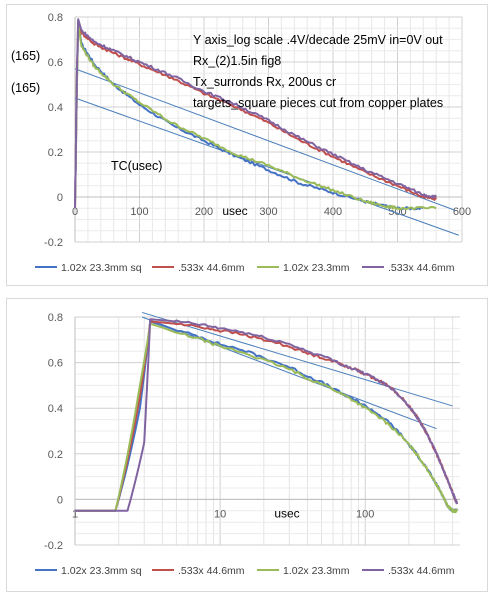  What do you see at coordinates (136, 166) in the screenshot?
I see `tc-label: TC(usec)` at bounding box center [136, 166].